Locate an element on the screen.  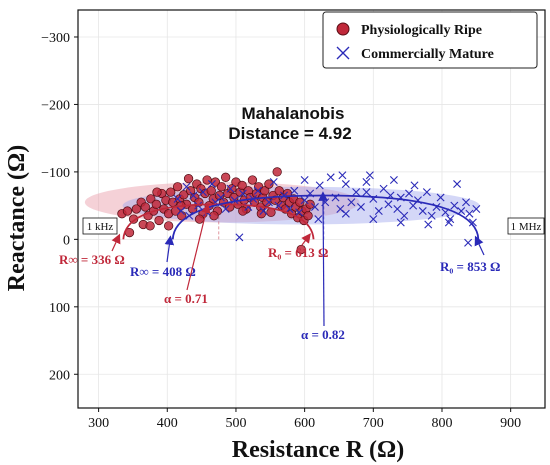
legend-marker-ripe is located at coordinates (343, 29).